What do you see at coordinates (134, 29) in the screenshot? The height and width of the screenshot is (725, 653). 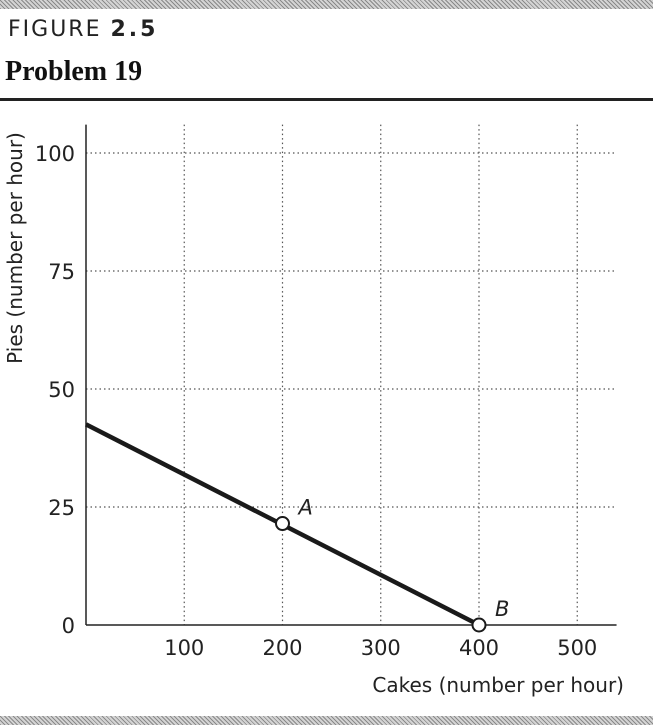 I see `figure-number: 2.5` at bounding box center [134, 29].